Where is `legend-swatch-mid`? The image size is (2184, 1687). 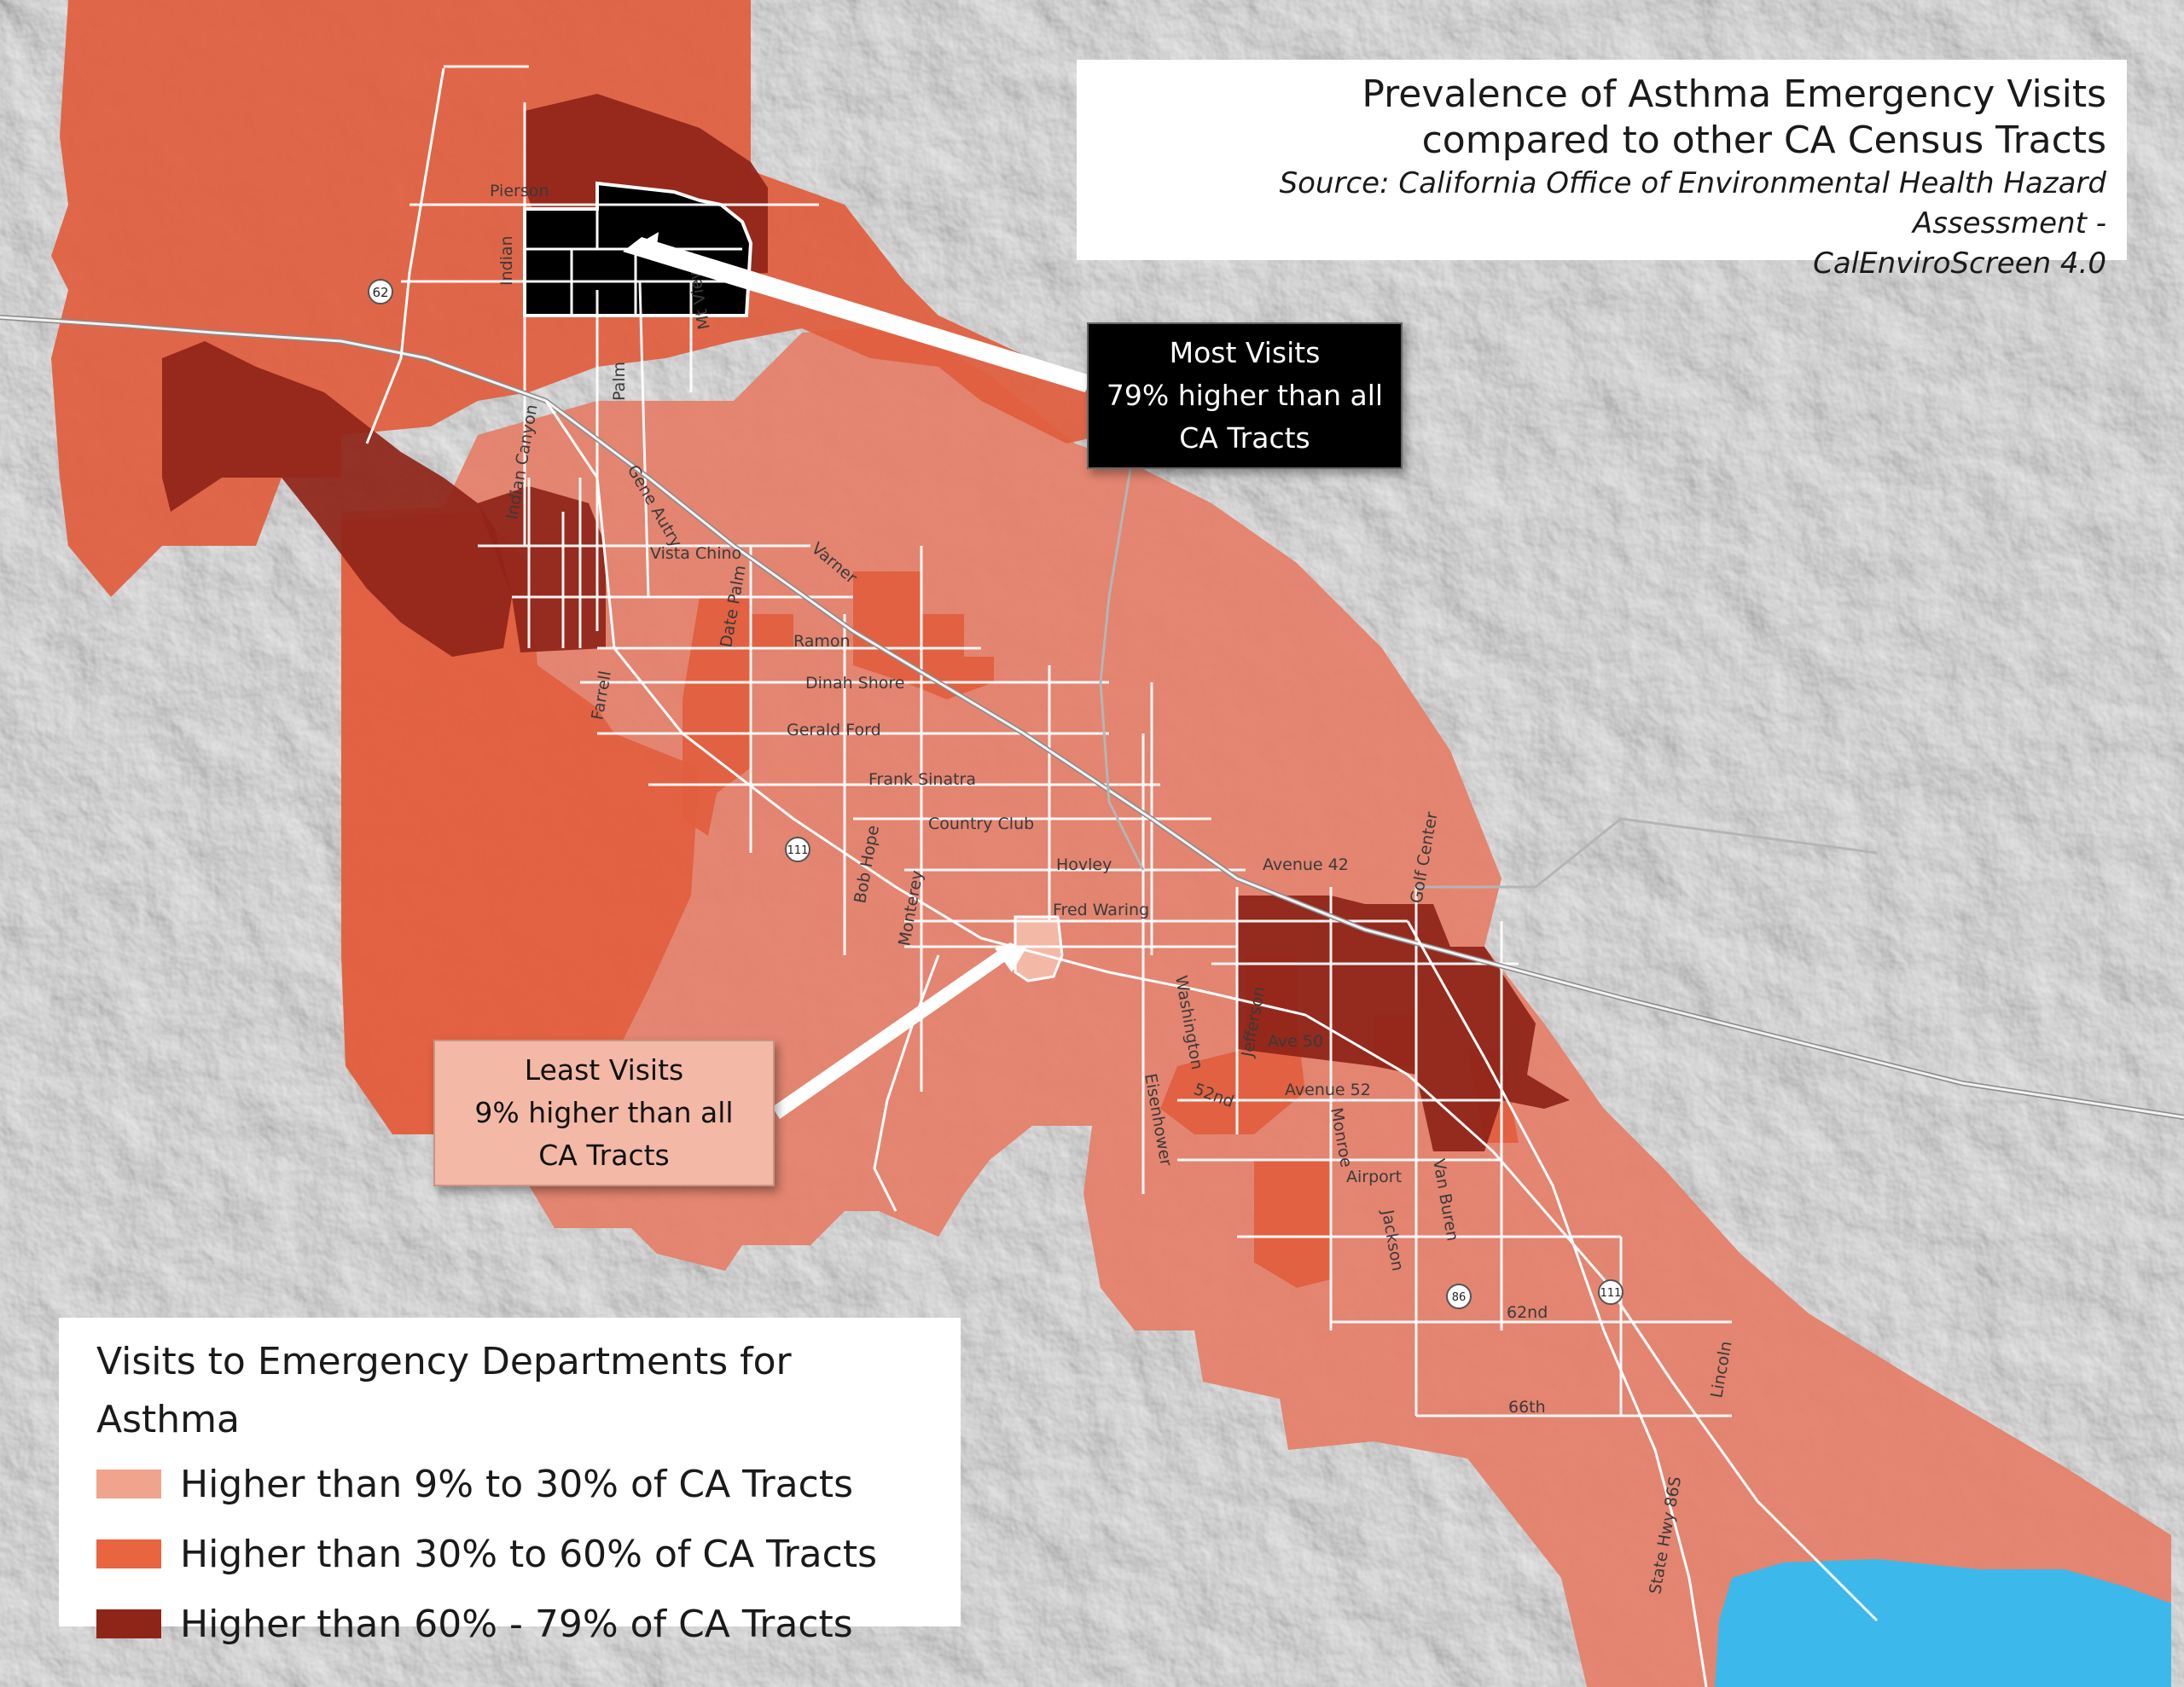 legend-swatch-mid is located at coordinates (128, 1553).